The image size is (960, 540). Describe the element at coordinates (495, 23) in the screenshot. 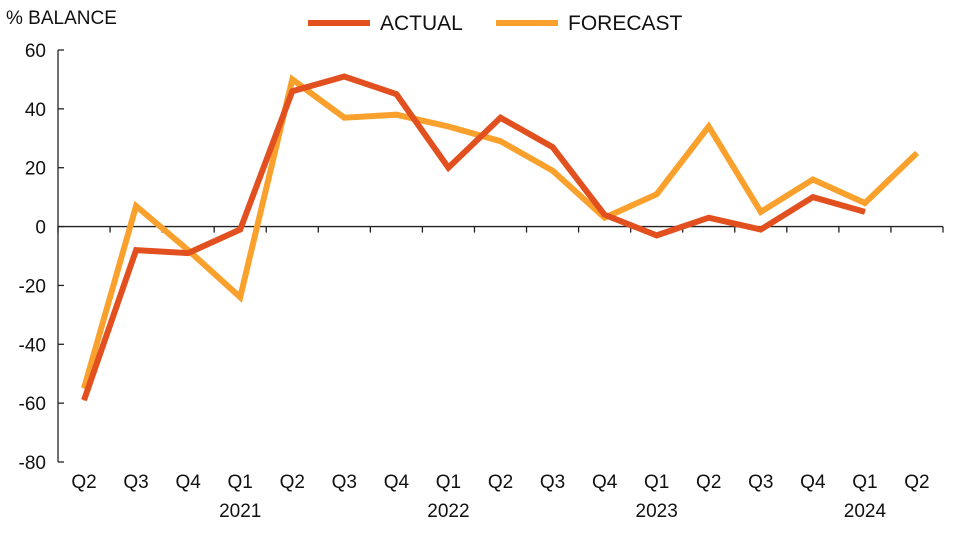

I see `legend: ACTUAL FORECAST` at that location.